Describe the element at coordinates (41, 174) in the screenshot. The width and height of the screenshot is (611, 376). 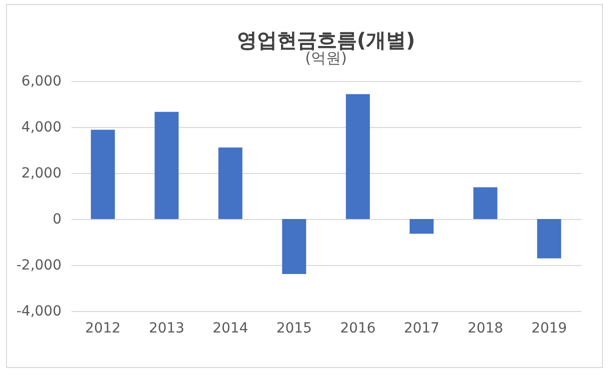
I see `y-tick-label: 2,000` at that location.